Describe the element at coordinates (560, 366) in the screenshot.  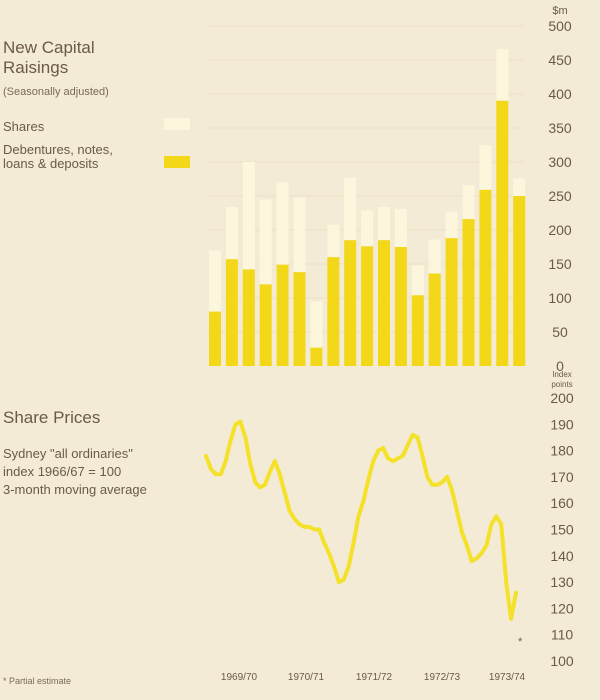
I see `bar-y-tick-0: 0` at that location.